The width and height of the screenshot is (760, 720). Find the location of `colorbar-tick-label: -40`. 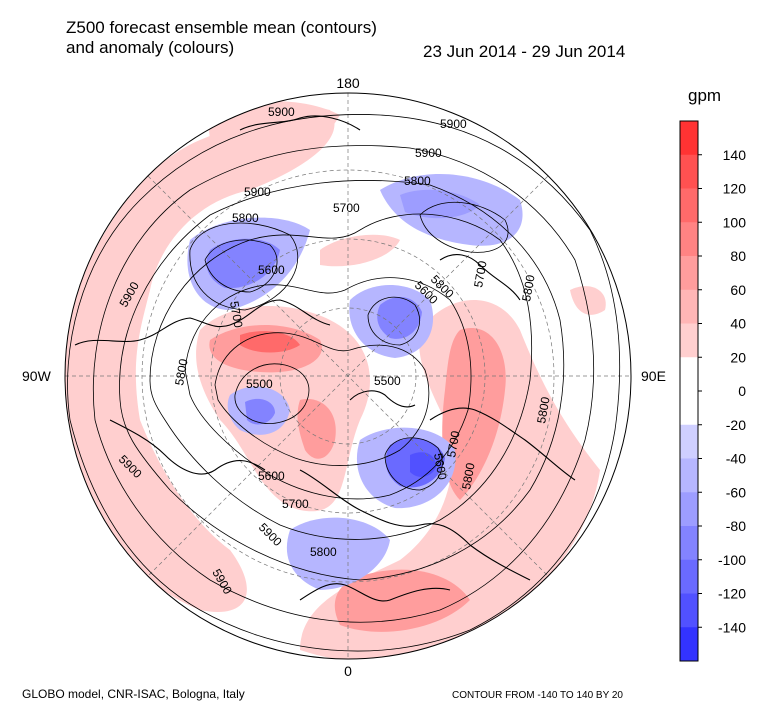

colorbar-tick-label: -40 is located at coordinates (736, 459).